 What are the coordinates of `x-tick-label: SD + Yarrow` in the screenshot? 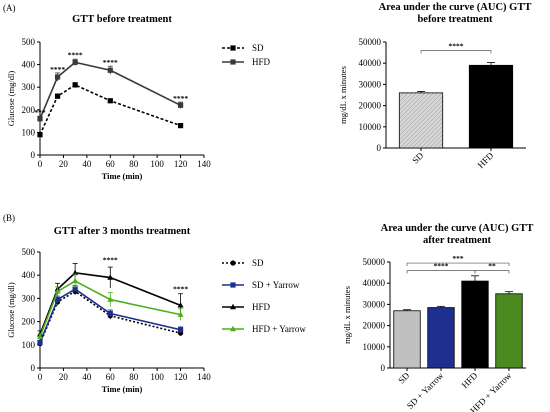 It's located at (425, 390).